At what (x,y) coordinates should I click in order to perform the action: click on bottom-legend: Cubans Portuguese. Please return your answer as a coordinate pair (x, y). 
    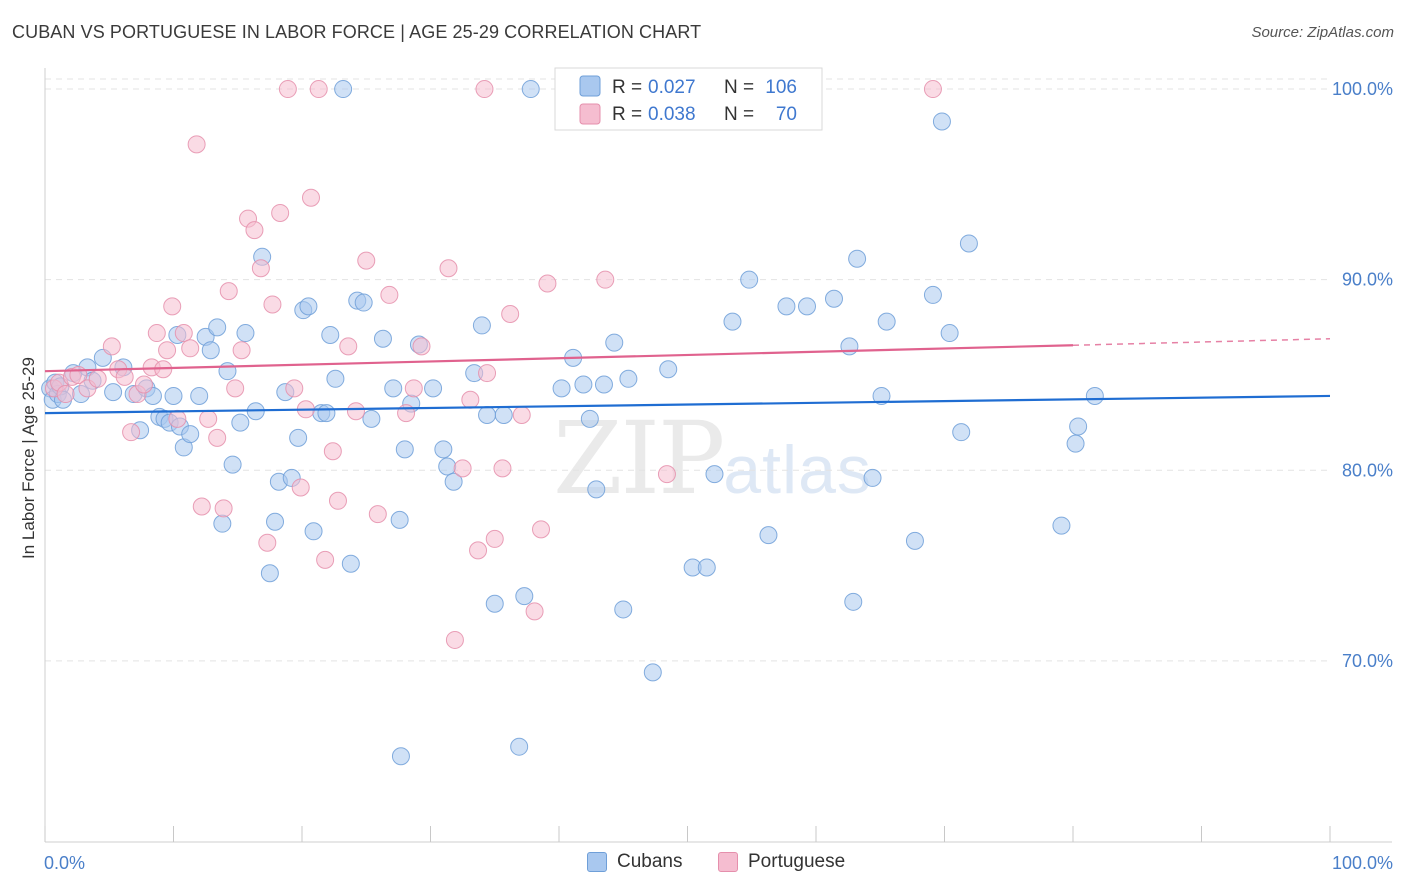
    Looking at the image, I should click on (703, 865).